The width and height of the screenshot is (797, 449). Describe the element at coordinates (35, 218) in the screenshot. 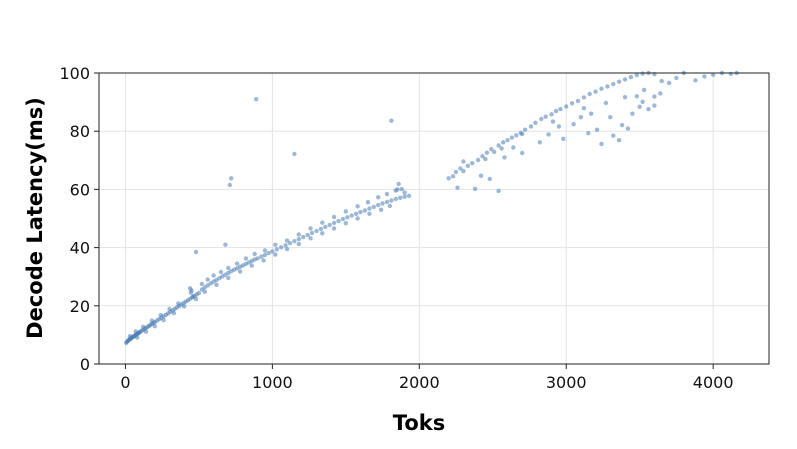

I see `y-axis-title: Decode Latency(ms)` at that location.